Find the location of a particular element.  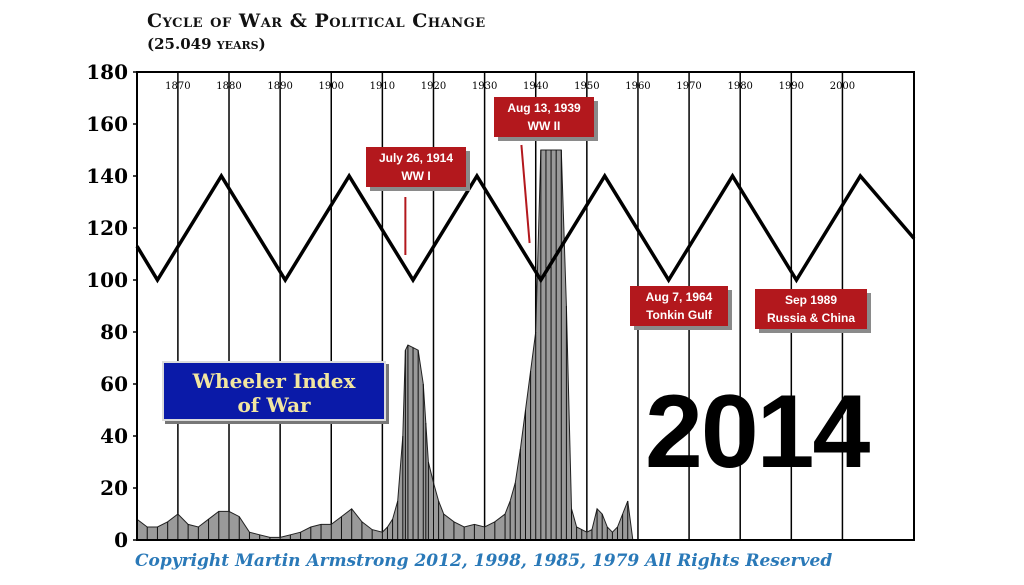

x-tick-label-1940: 1940 is located at coordinates (535, 86).